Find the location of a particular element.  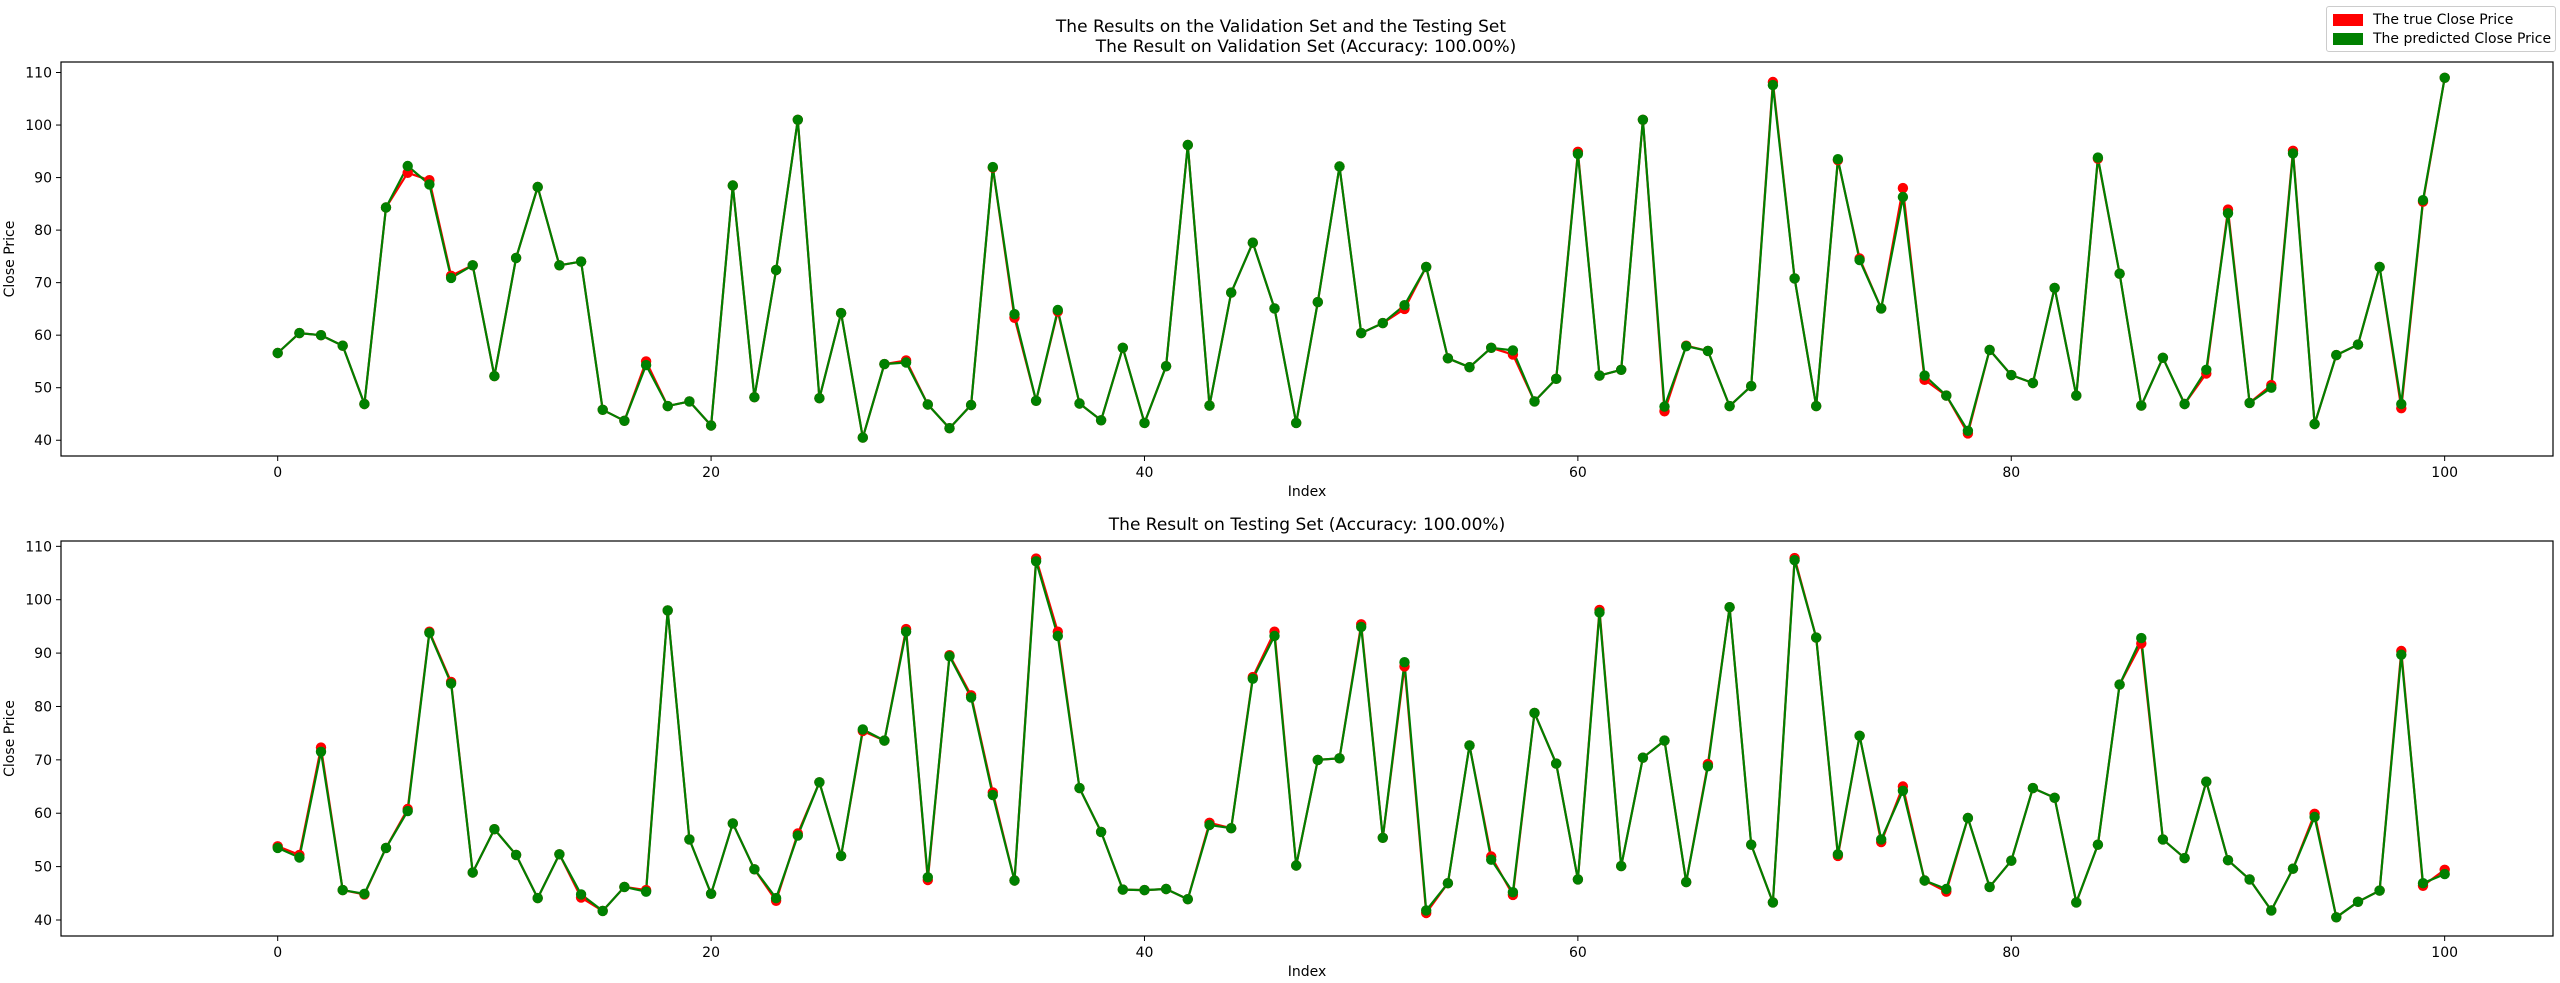

testing-ytick-label: 110 is located at coordinates (38, 547).